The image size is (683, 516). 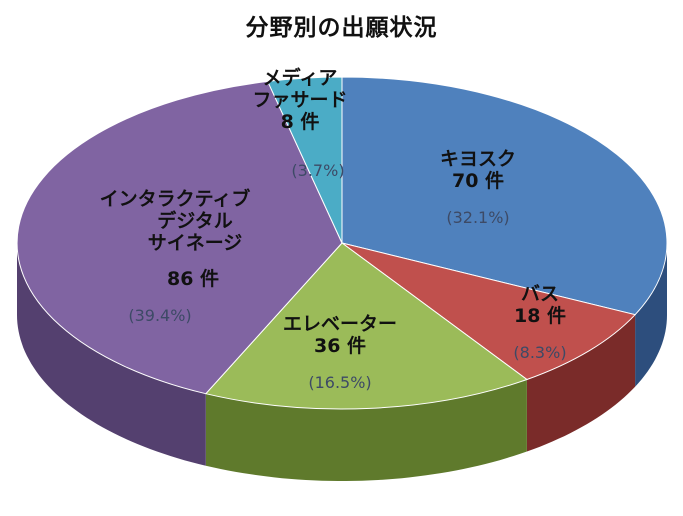 I want to click on slice-4-name-1: インタラクティブ, so click(x=175, y=198).